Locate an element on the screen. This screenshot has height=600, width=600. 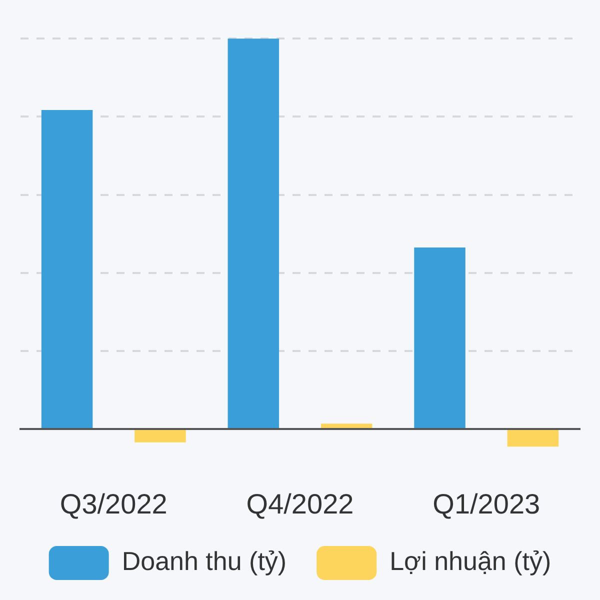
x-tick-label: Q4/2022 is located at coordinates (300, 504).